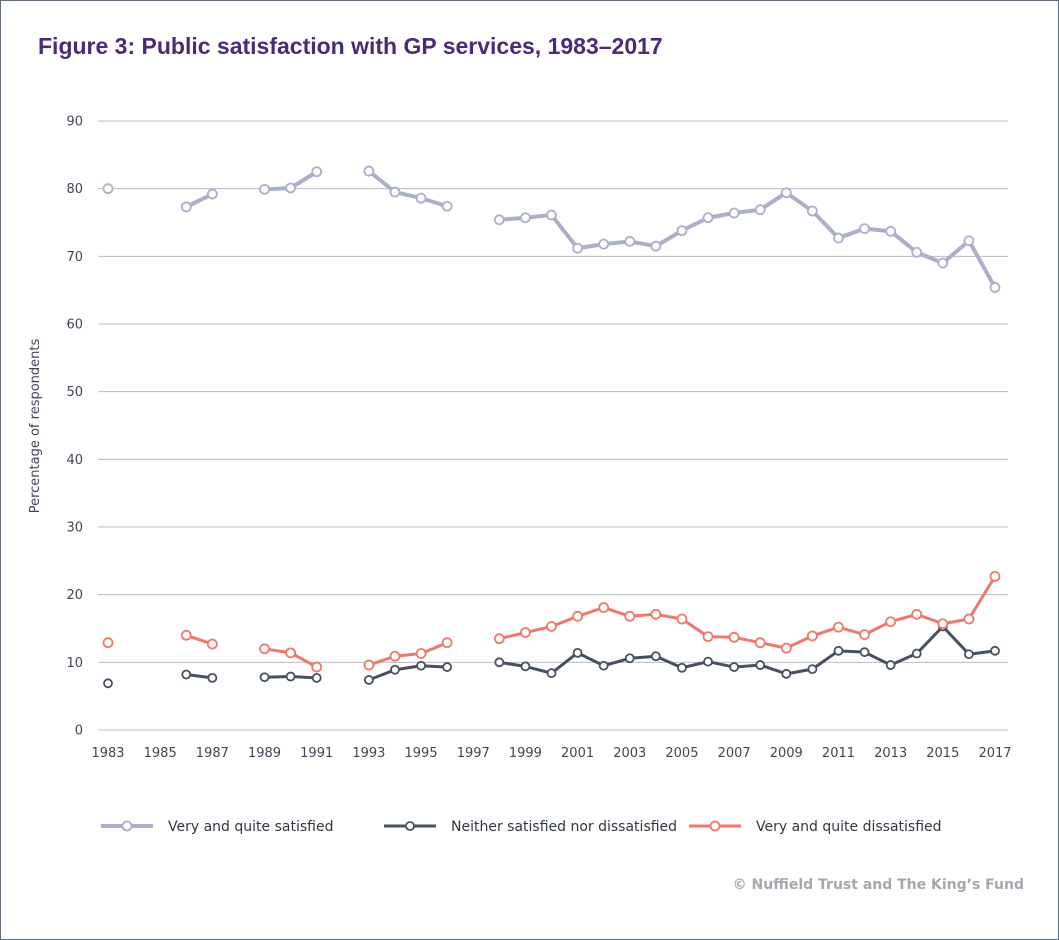 The image size is (1059, 940). I want to click on x-tick-label: 2009, so click(786, 753).